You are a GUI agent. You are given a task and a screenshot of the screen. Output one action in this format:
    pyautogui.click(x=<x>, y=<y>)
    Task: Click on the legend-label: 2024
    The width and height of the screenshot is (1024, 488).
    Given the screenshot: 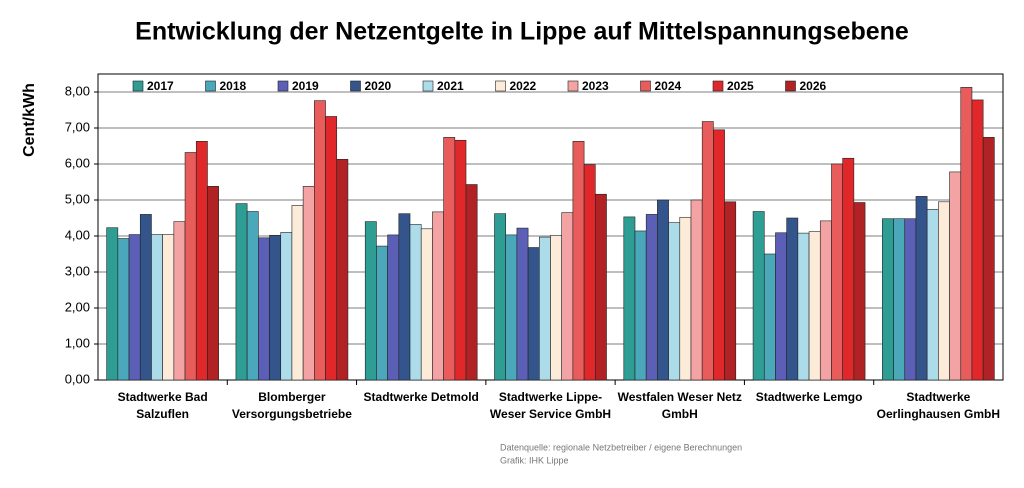 What is the action you would take?
    pyautogui.click(x=668, y=86)
    